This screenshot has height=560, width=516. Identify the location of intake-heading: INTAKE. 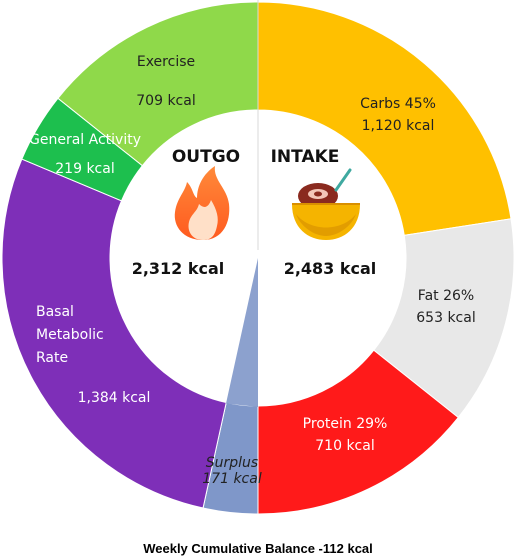
(305, 157).